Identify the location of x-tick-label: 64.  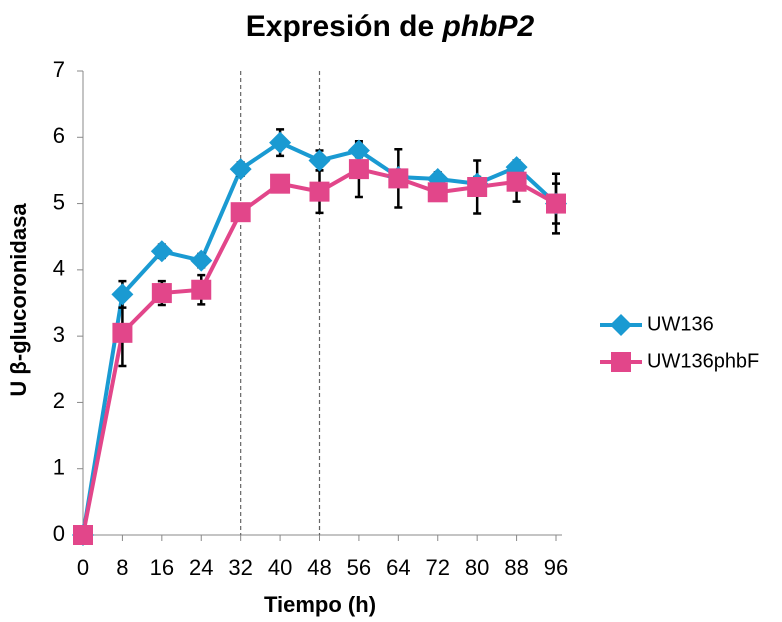
(398, 567).